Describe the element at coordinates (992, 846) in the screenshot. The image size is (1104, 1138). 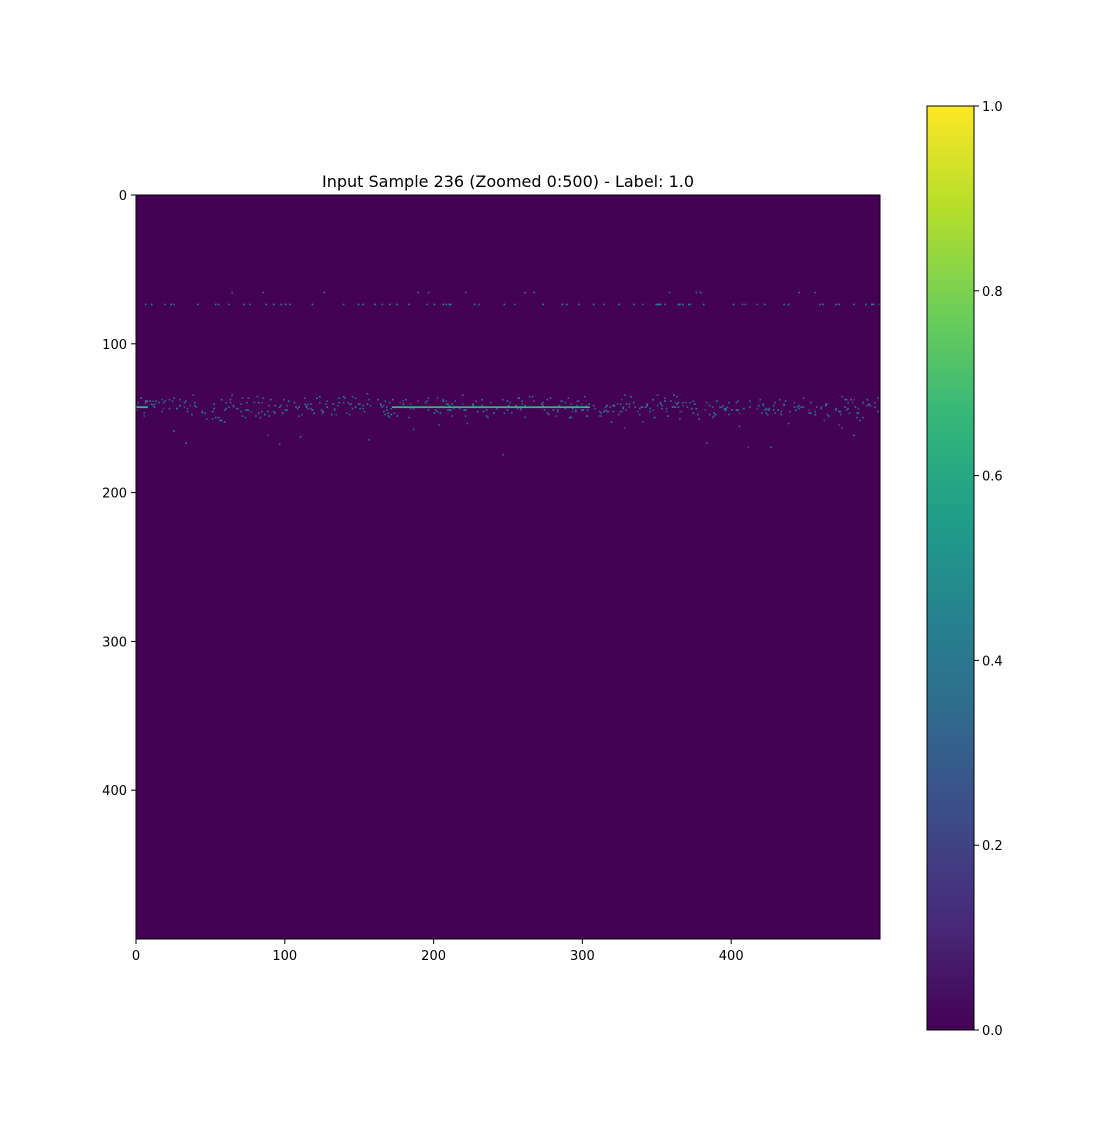
I see `colorbar-tick-label: 0.2` at that location.